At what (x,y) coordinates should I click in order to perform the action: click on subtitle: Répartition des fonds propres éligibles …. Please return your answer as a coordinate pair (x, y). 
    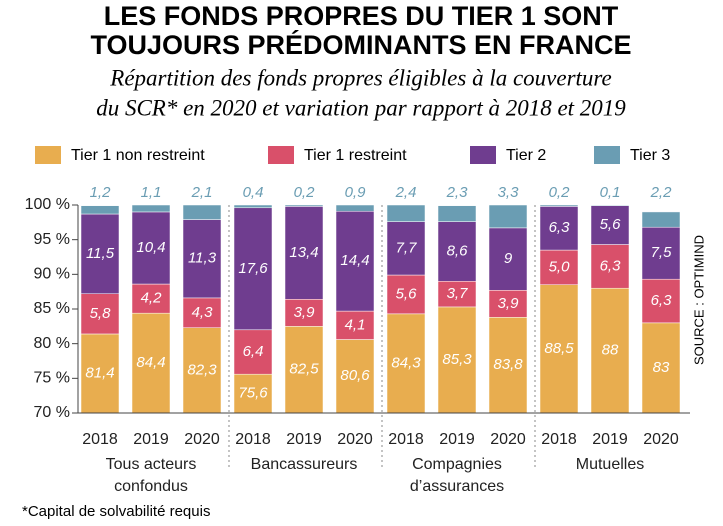
    Looking at the image, I should click on (360, 77).